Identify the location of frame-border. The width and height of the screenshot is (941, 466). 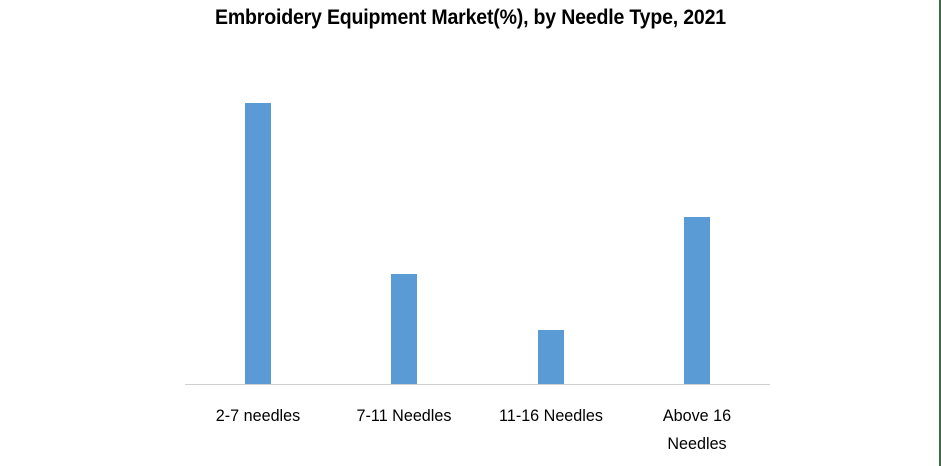
(940, 233).